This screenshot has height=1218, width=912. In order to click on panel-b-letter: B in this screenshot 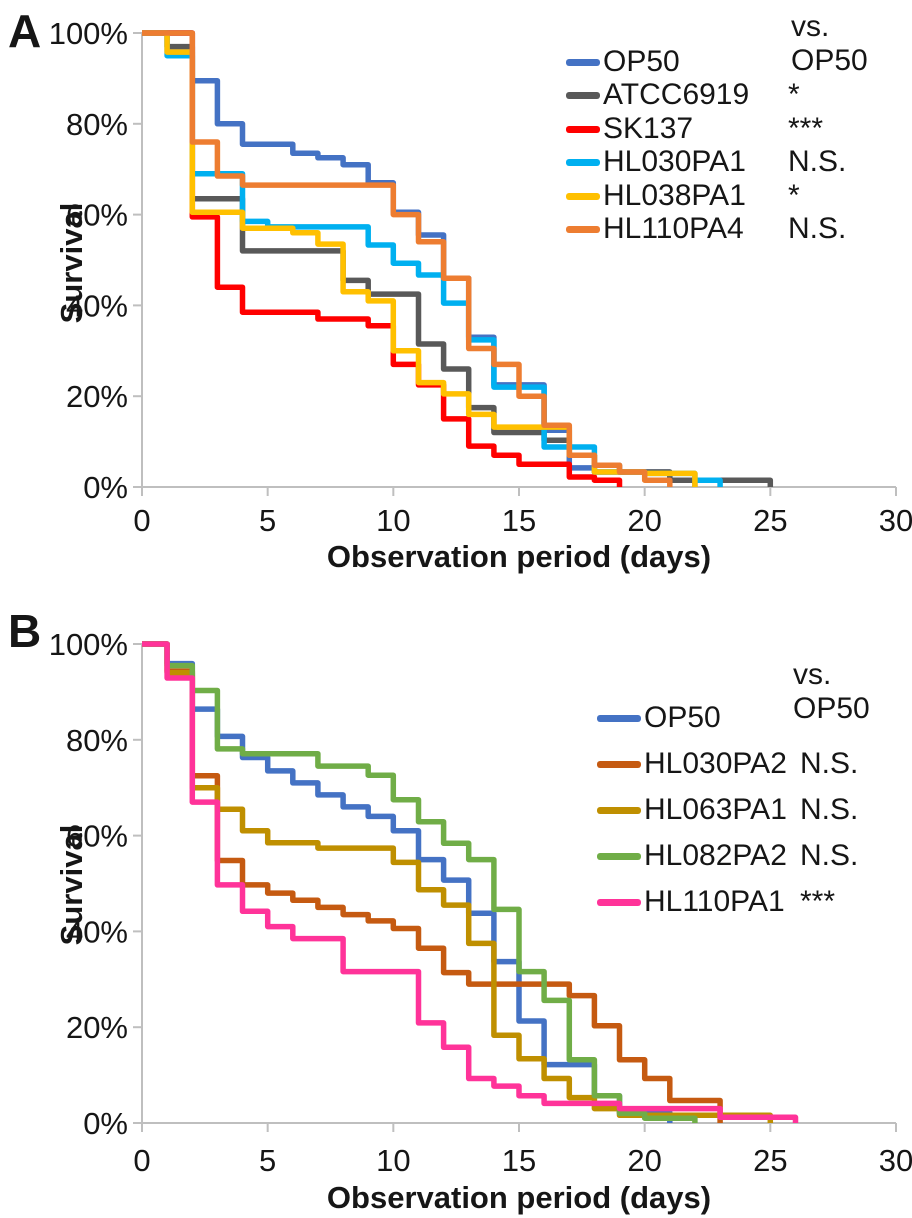, I will do `click(25, 631)`.